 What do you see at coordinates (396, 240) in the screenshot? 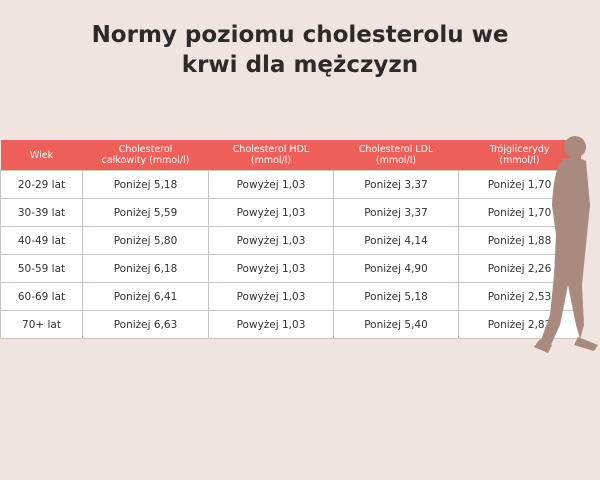
I see `value-cell: Poniżej 4,14` at bounding box center [396, 240].